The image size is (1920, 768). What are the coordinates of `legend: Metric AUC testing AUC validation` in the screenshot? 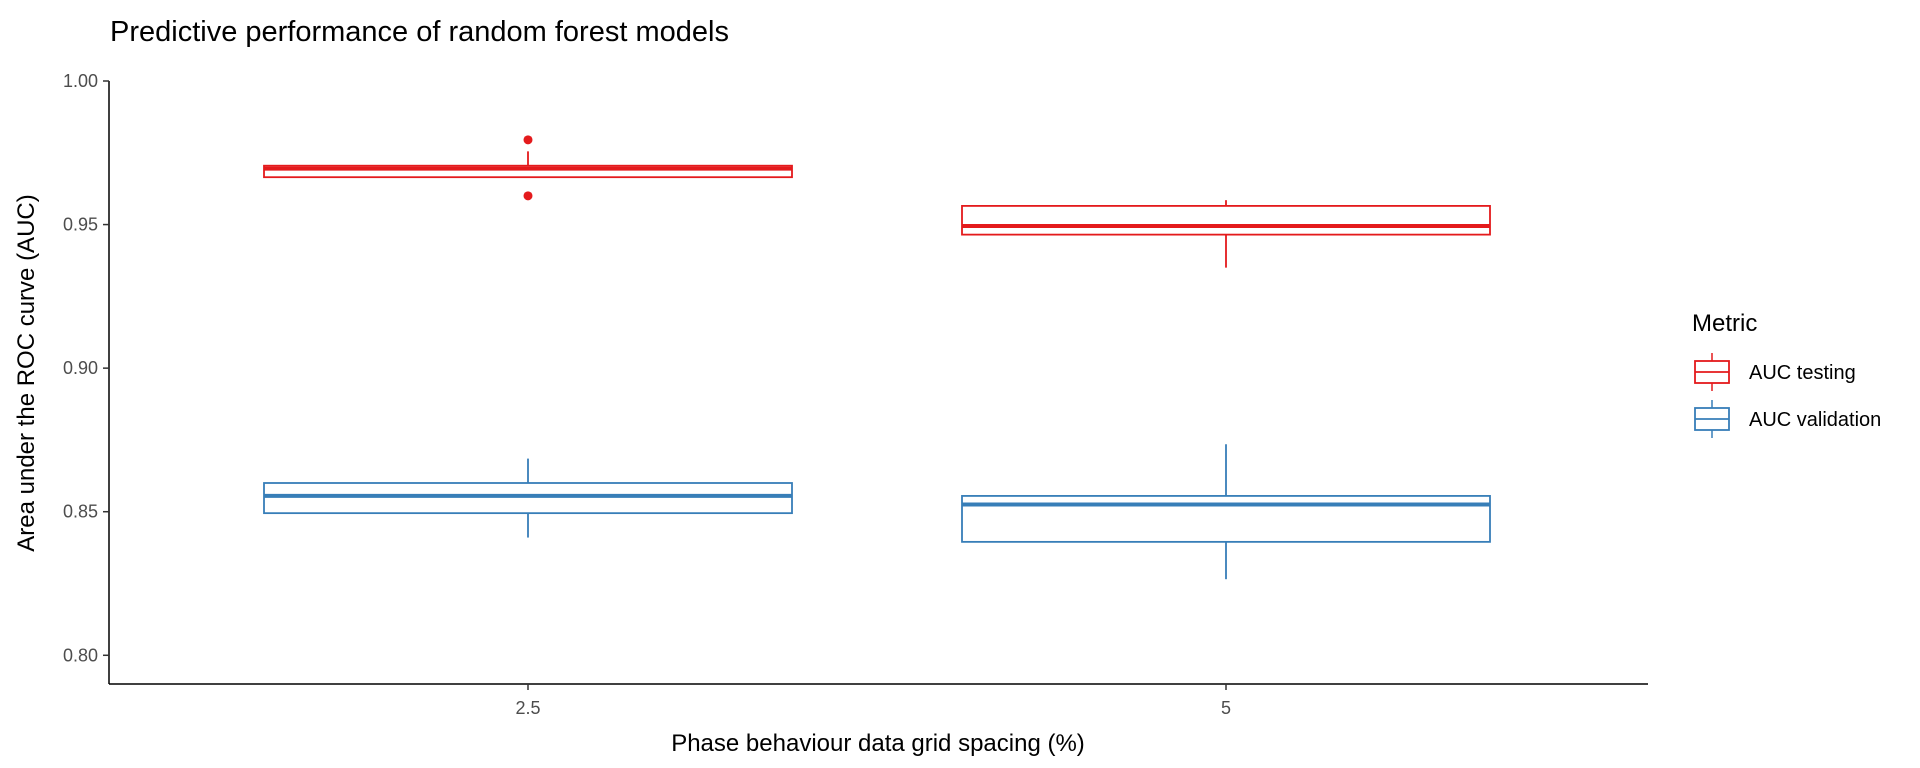 It's located at (1786, 374).